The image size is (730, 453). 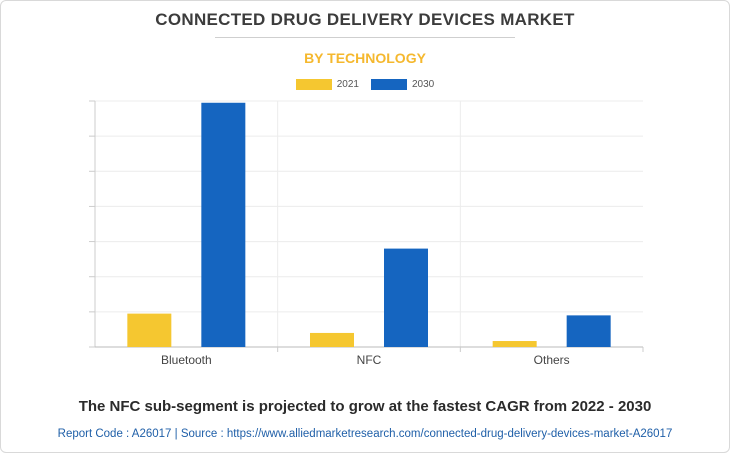 What do you see at coordinates (369, 360) in the screenshot?
I see `x-tick-label-nfc: NFC` at bounding box center [369, 360].